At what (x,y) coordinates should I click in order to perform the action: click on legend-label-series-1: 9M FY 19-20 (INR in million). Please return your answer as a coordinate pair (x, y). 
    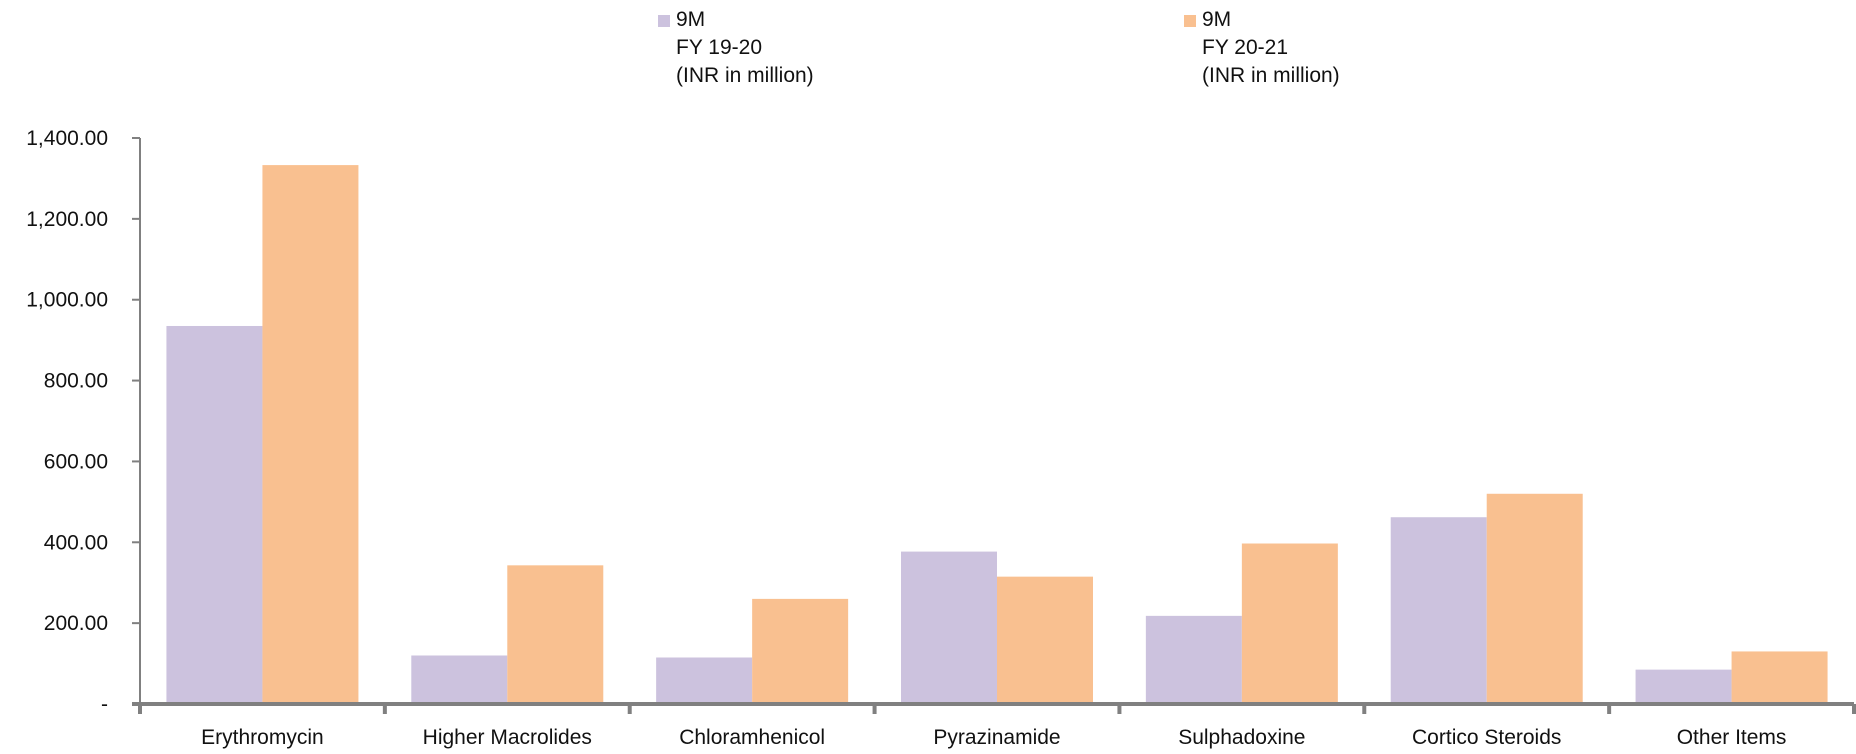
    Looking at the image, I should click on (745, 47).